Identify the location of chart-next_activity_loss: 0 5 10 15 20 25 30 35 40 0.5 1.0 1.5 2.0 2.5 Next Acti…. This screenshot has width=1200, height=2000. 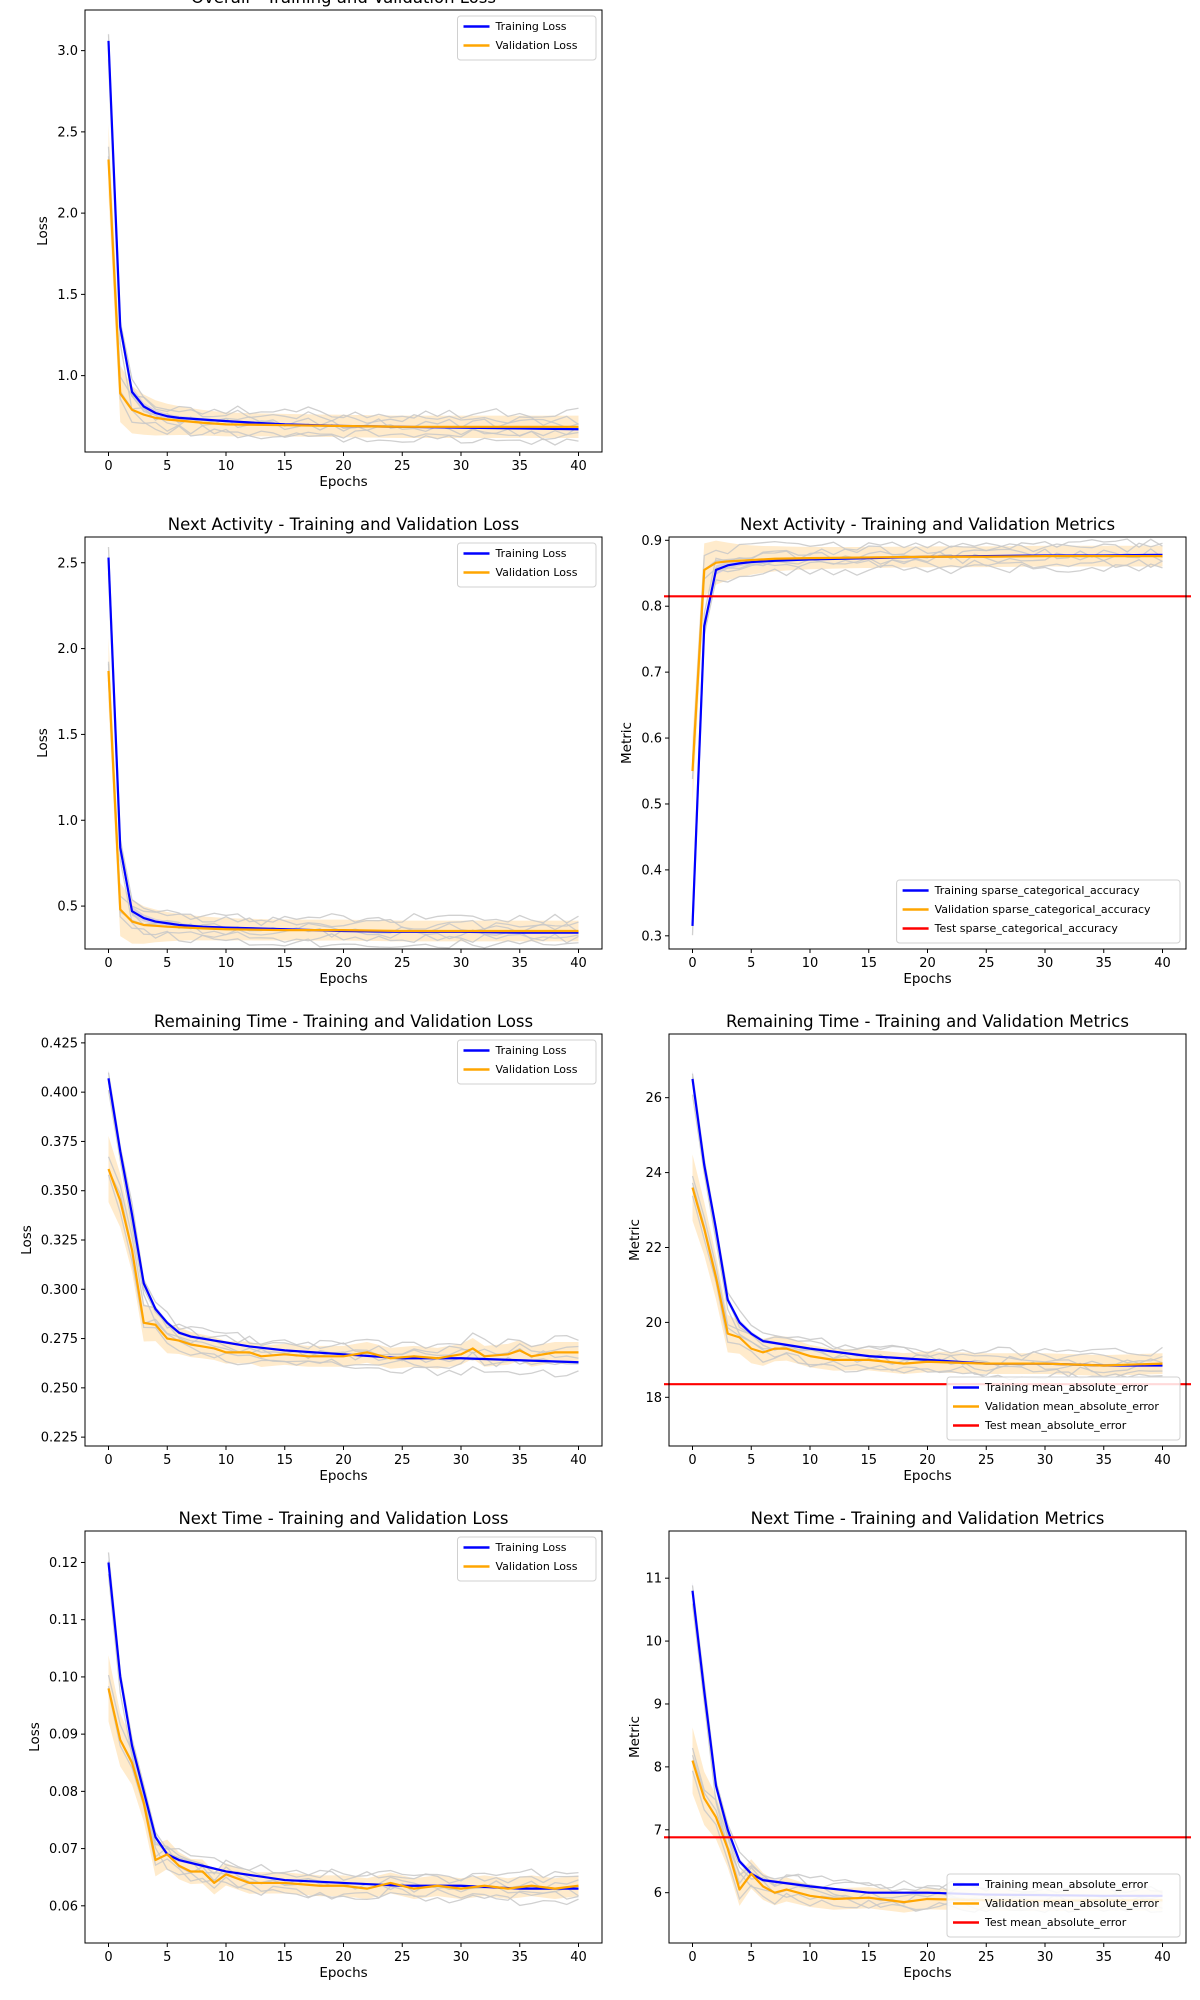
(319, 751).